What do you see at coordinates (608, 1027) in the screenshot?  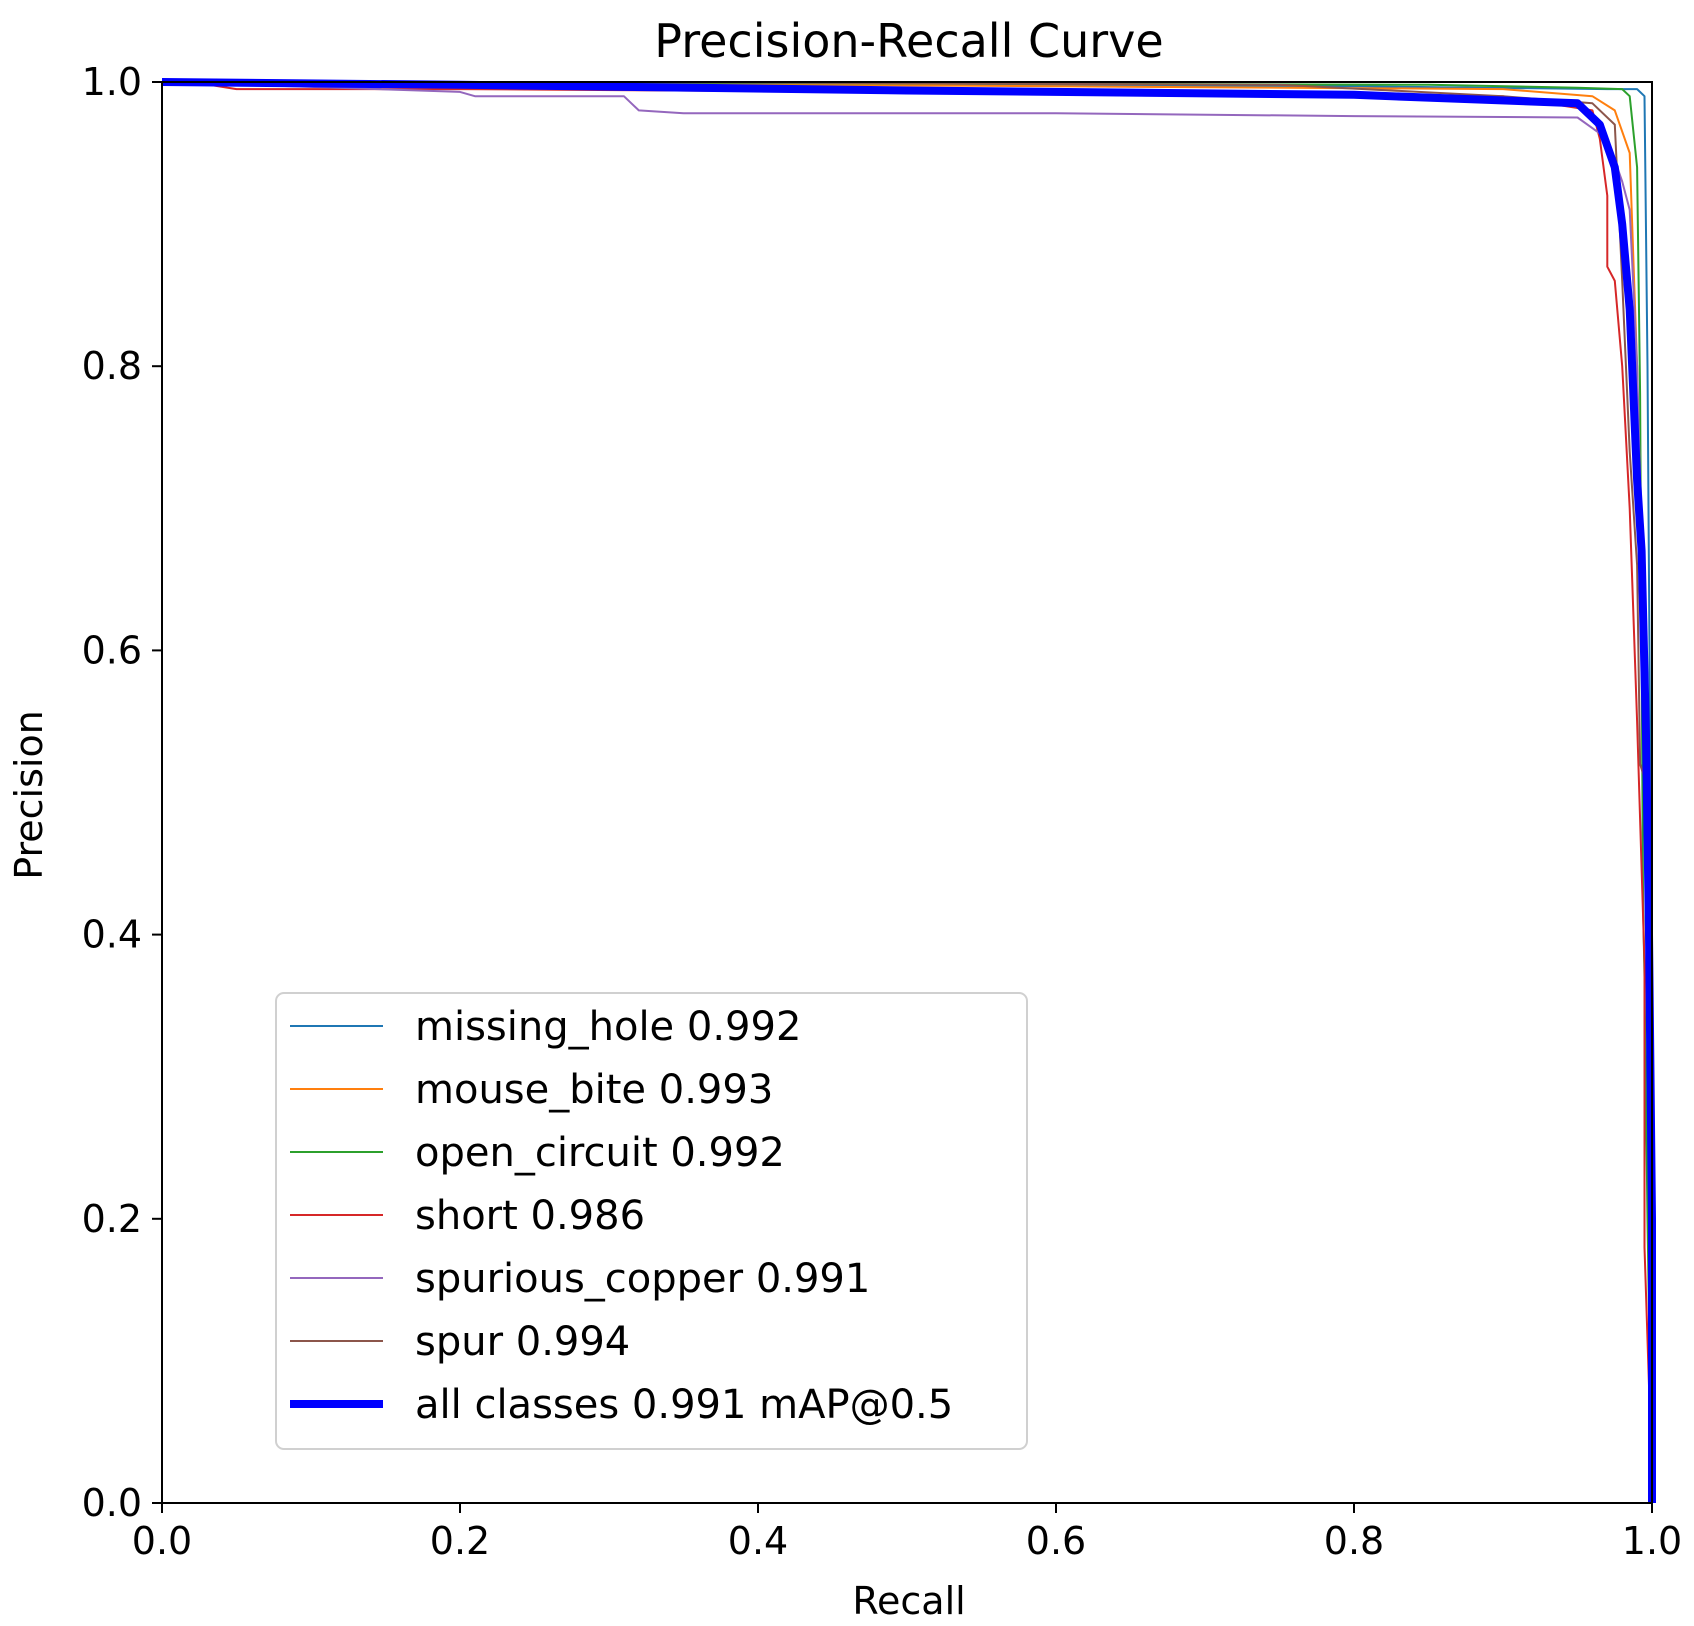 I see `legend-label: missing_hole 0.992` at bounding box center [608, 1027].